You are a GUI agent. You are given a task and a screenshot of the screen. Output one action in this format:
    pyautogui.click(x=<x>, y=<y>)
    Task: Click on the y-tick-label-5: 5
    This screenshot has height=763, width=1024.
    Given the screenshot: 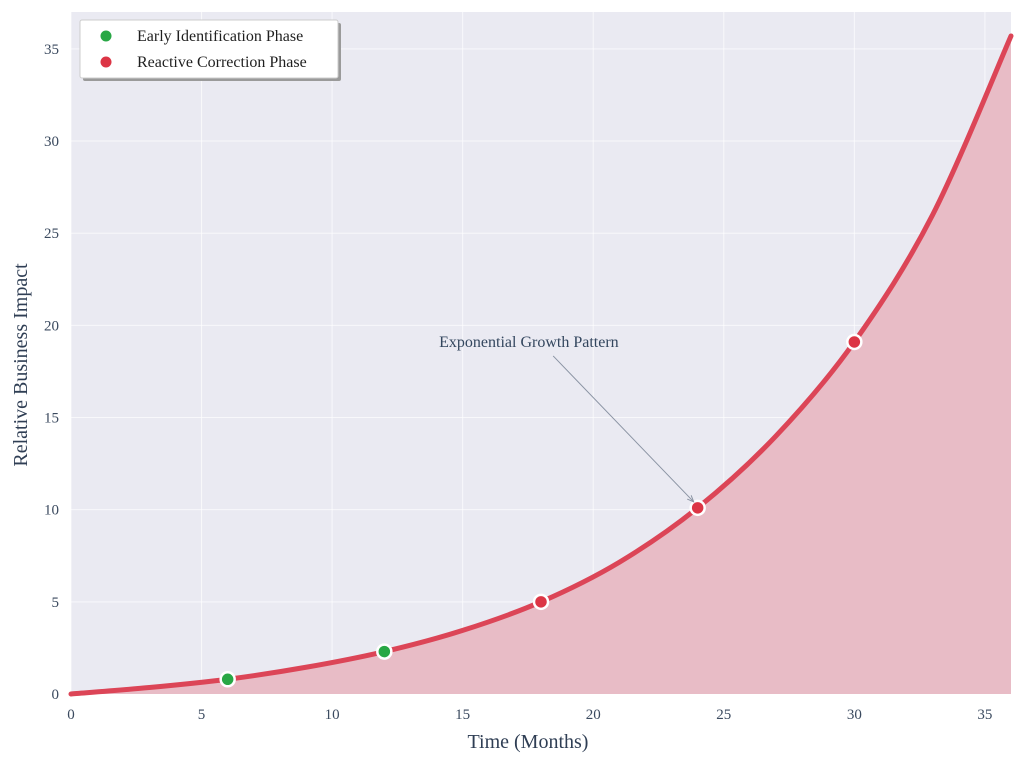 What is the action you would take?
    pyautogui.click(x=56, y=603)
    